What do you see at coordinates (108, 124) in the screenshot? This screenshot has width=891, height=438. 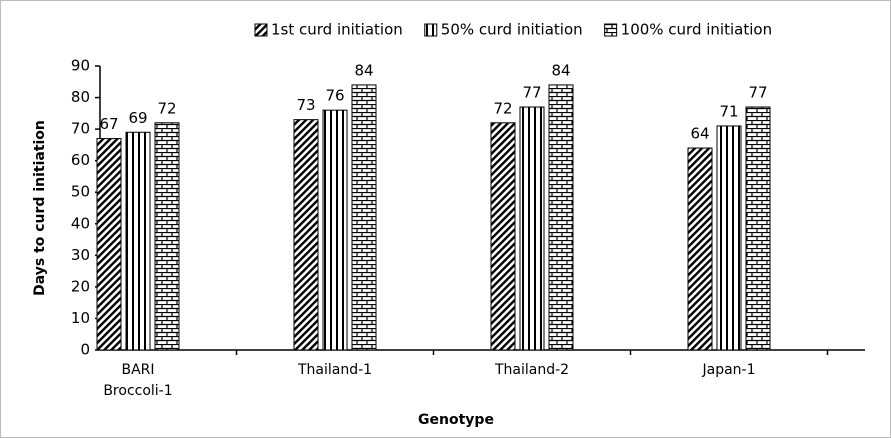 I see `data-label: 67` at bounding box center [108, 124].